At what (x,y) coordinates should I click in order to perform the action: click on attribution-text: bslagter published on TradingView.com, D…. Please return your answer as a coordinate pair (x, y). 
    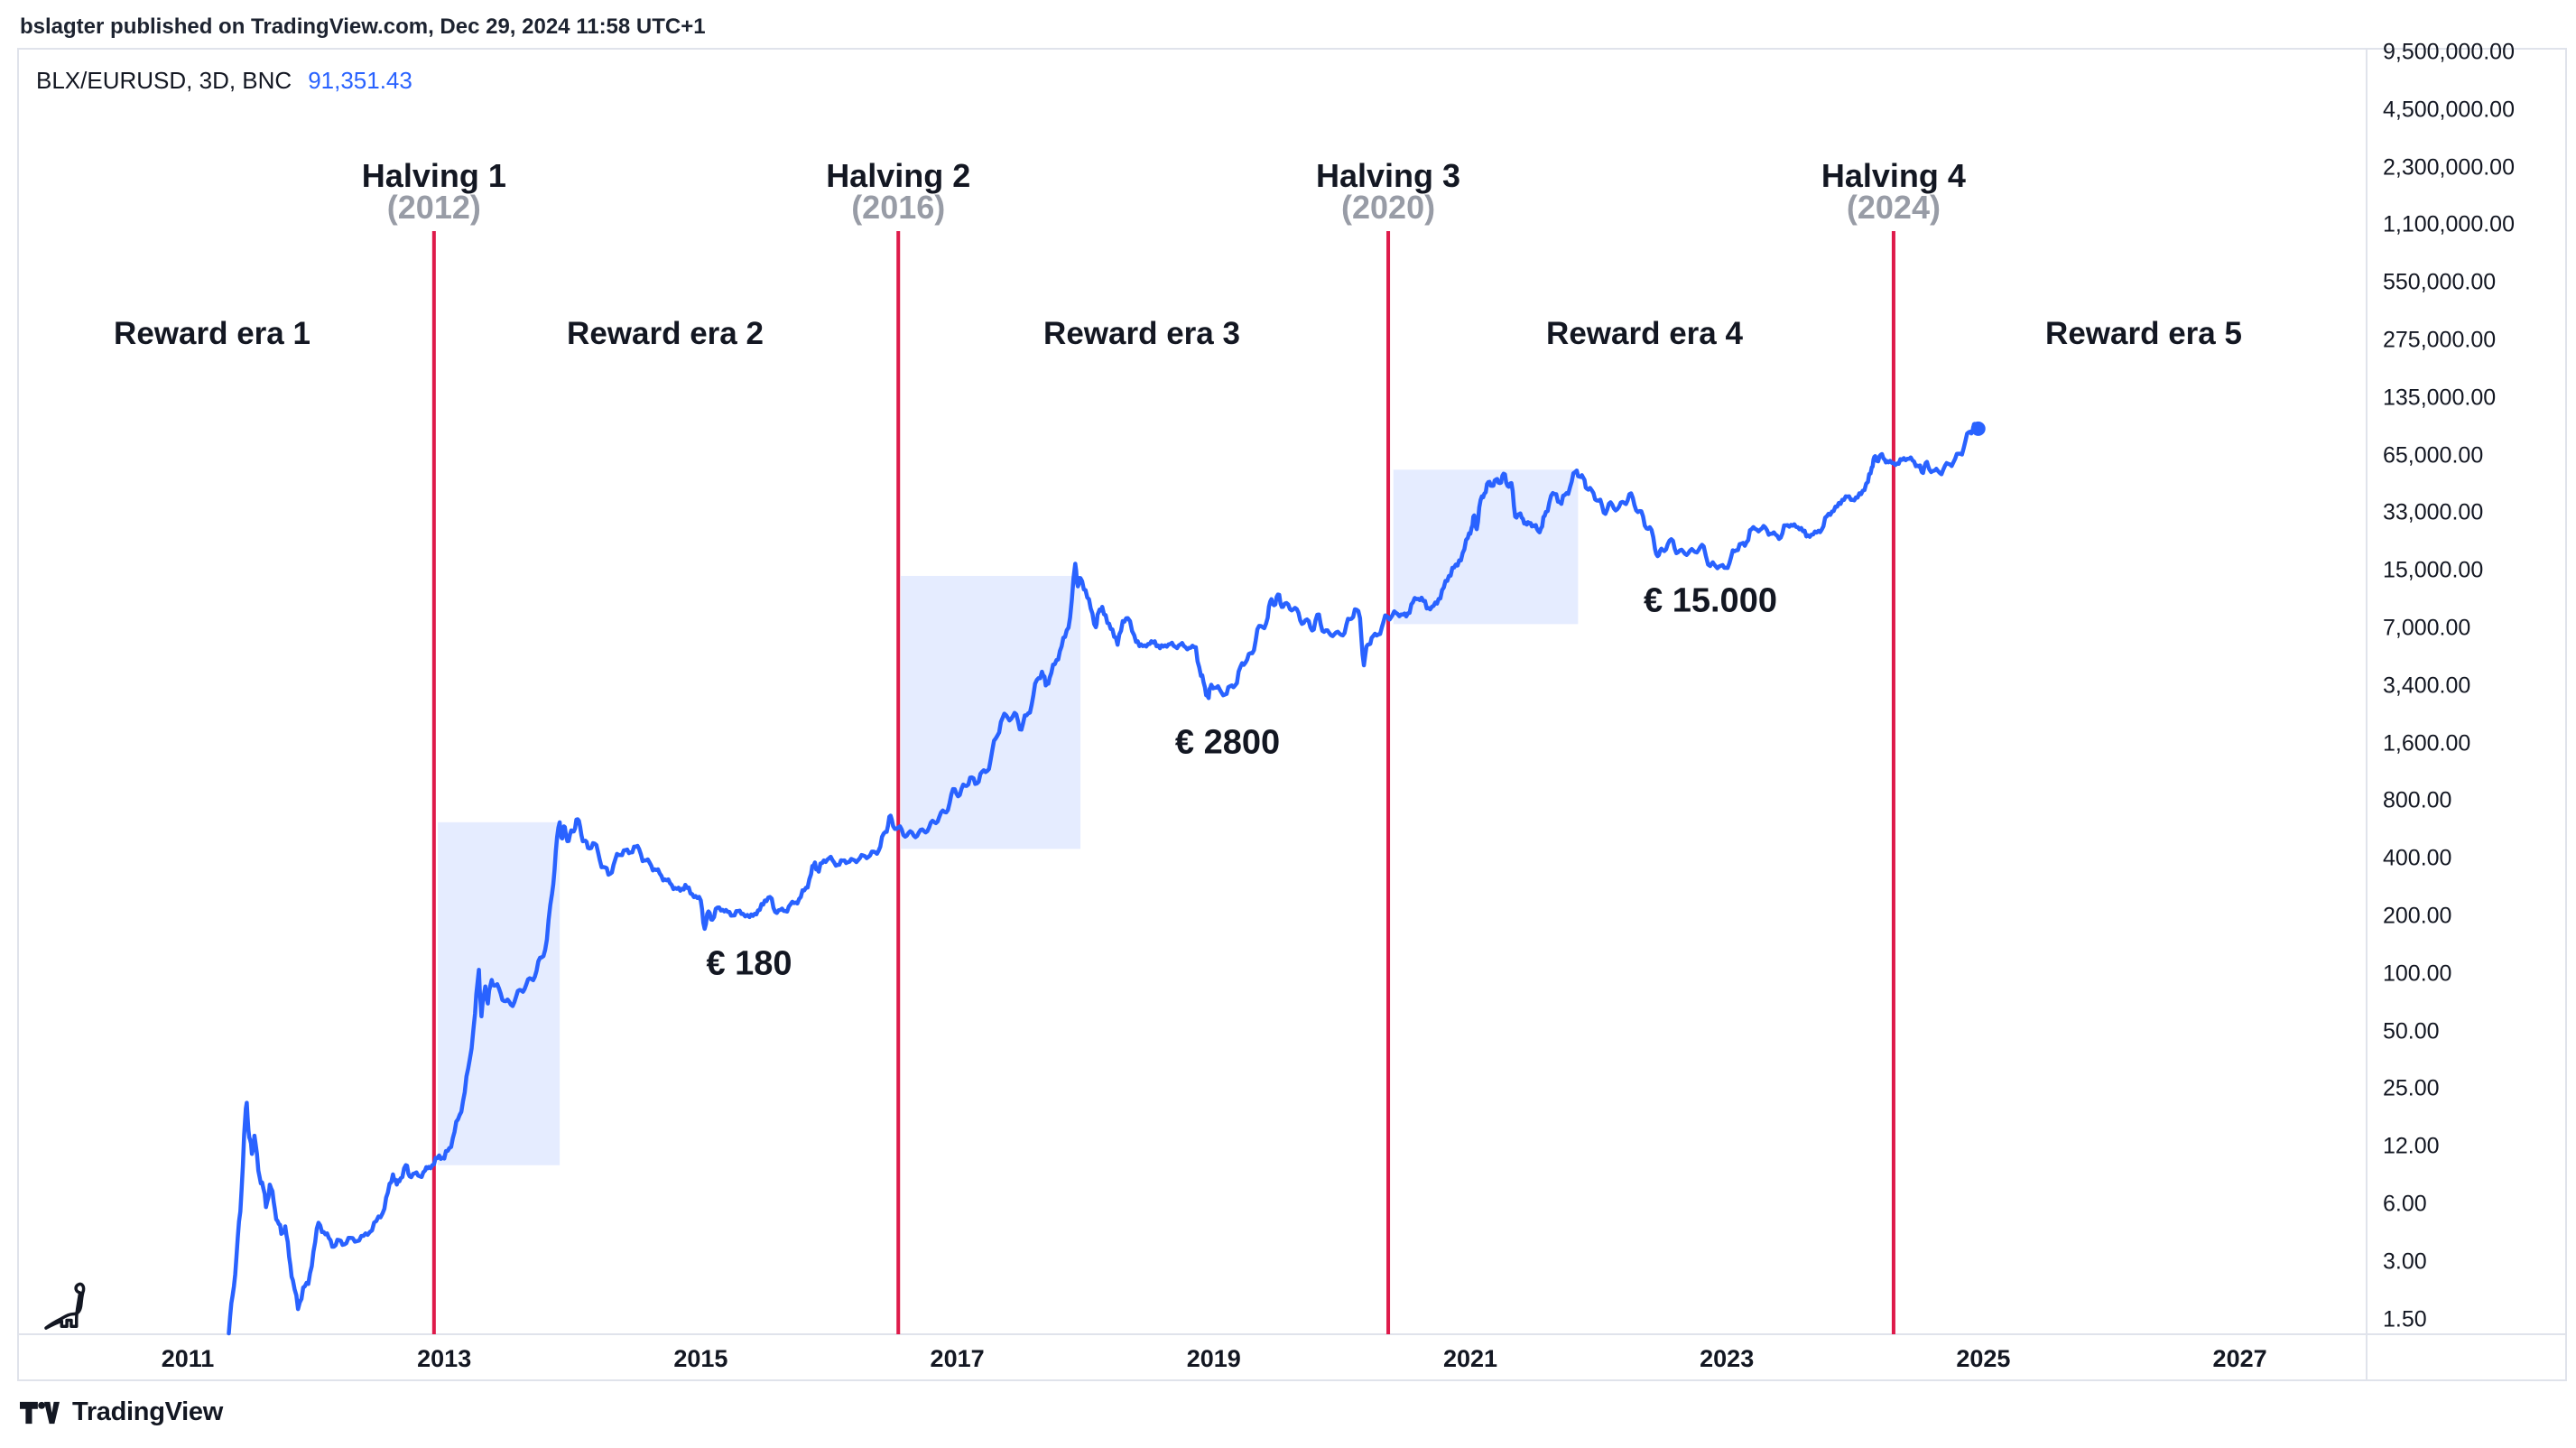
    Looking at the image, I should click on (363, 26).